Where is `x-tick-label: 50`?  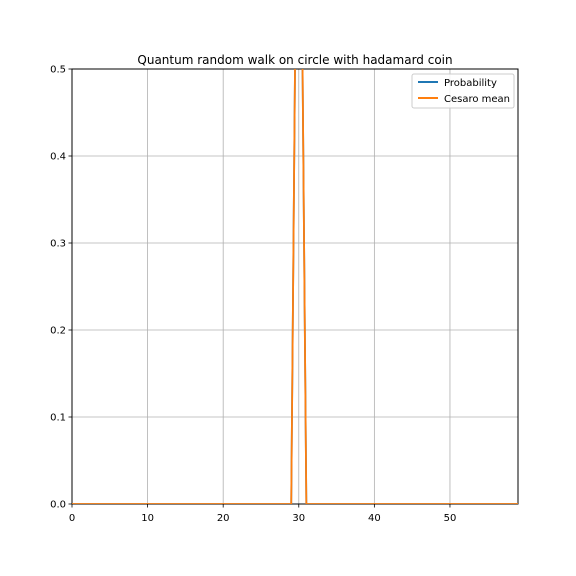
x-tick-label: 50 is located at coordinates (450, 518).